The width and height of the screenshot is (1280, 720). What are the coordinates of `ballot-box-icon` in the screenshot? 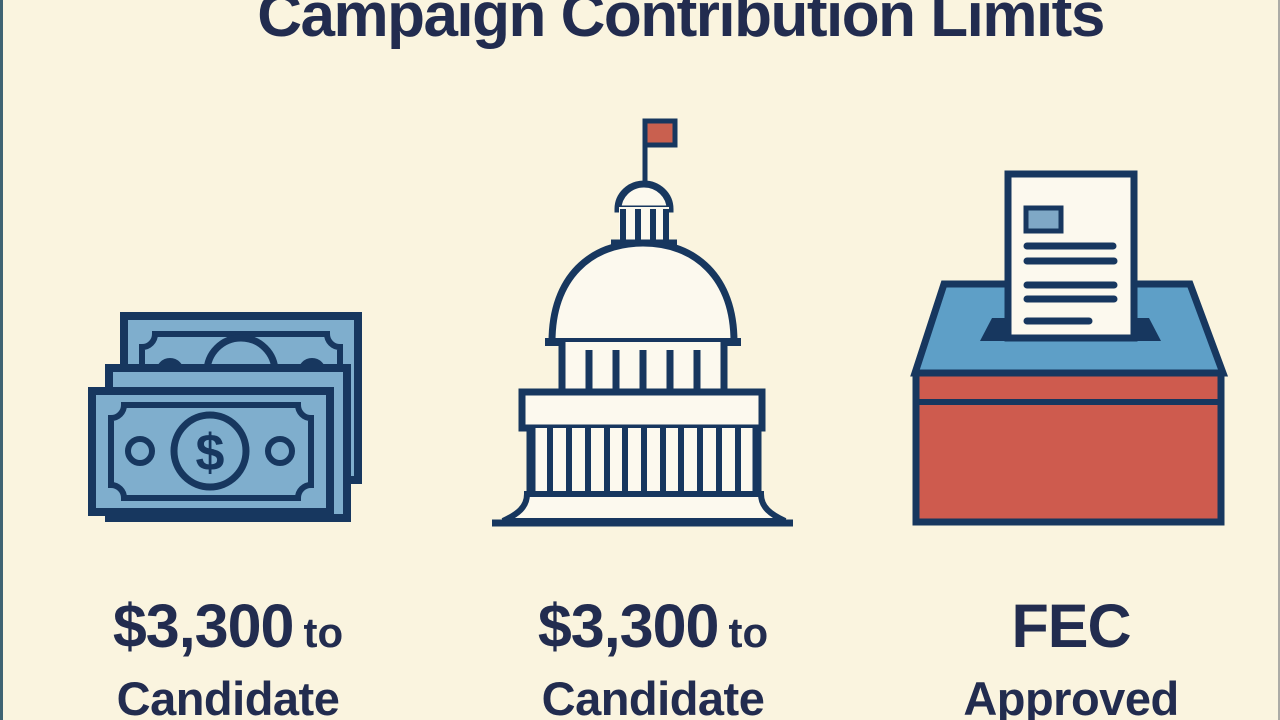 It's located at (1069, 348).